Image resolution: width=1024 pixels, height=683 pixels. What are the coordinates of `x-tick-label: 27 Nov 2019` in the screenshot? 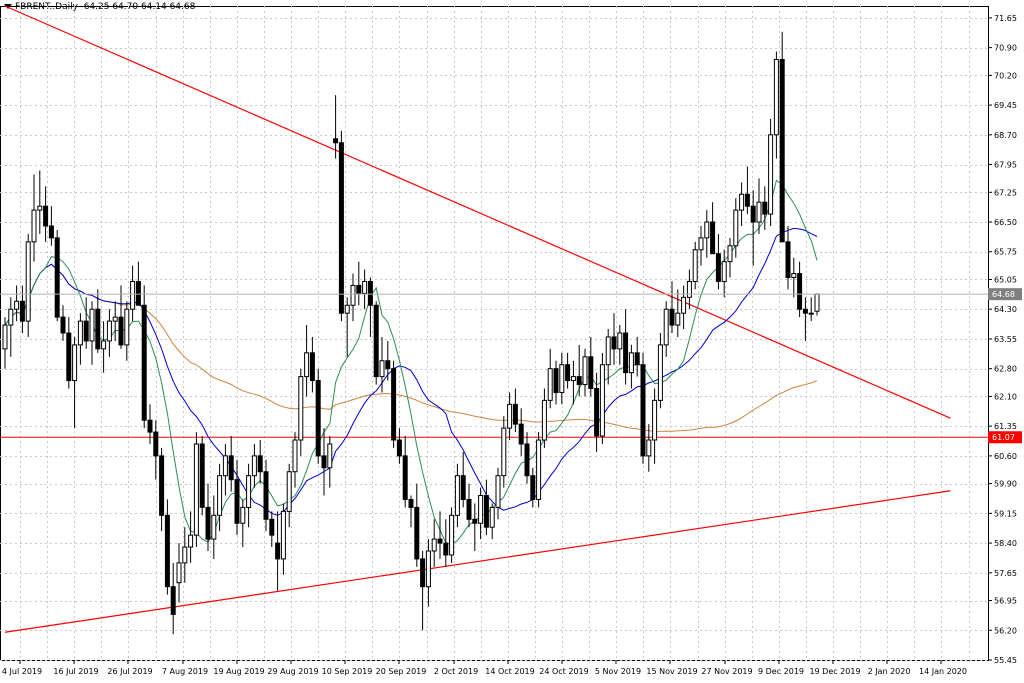 It's located at (726, 671).